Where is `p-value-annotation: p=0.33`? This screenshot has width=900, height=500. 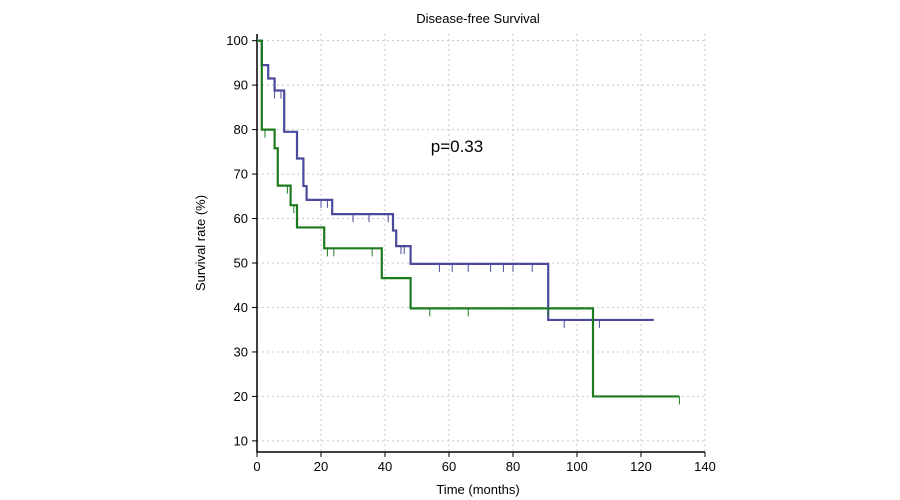 p-value-annotation: p=0.33 is located at coordinates (457, 146).